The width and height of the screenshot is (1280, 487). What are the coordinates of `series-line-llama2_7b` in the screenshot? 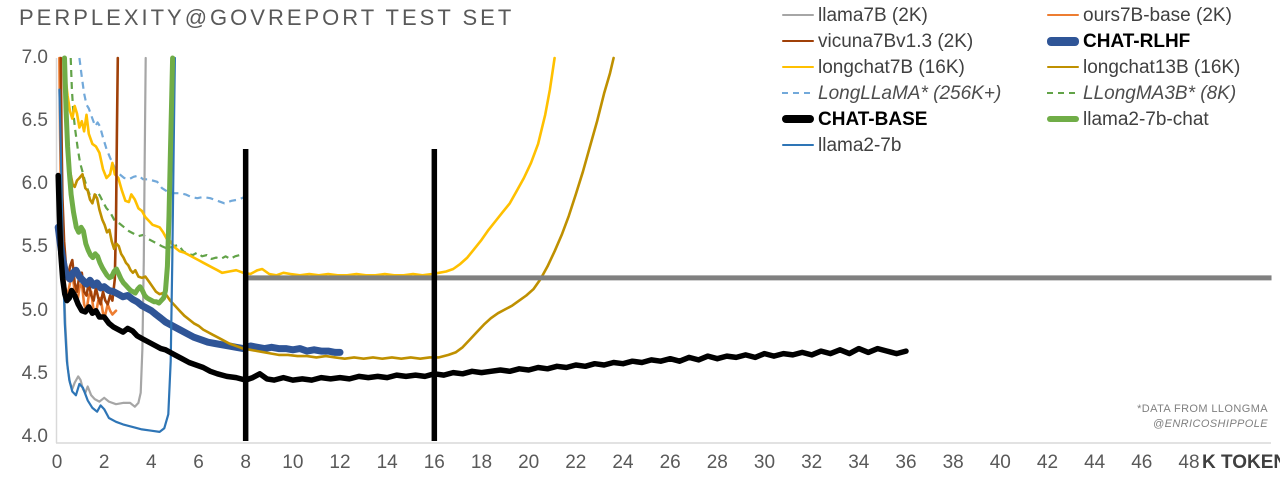 It's located at (117, 244).